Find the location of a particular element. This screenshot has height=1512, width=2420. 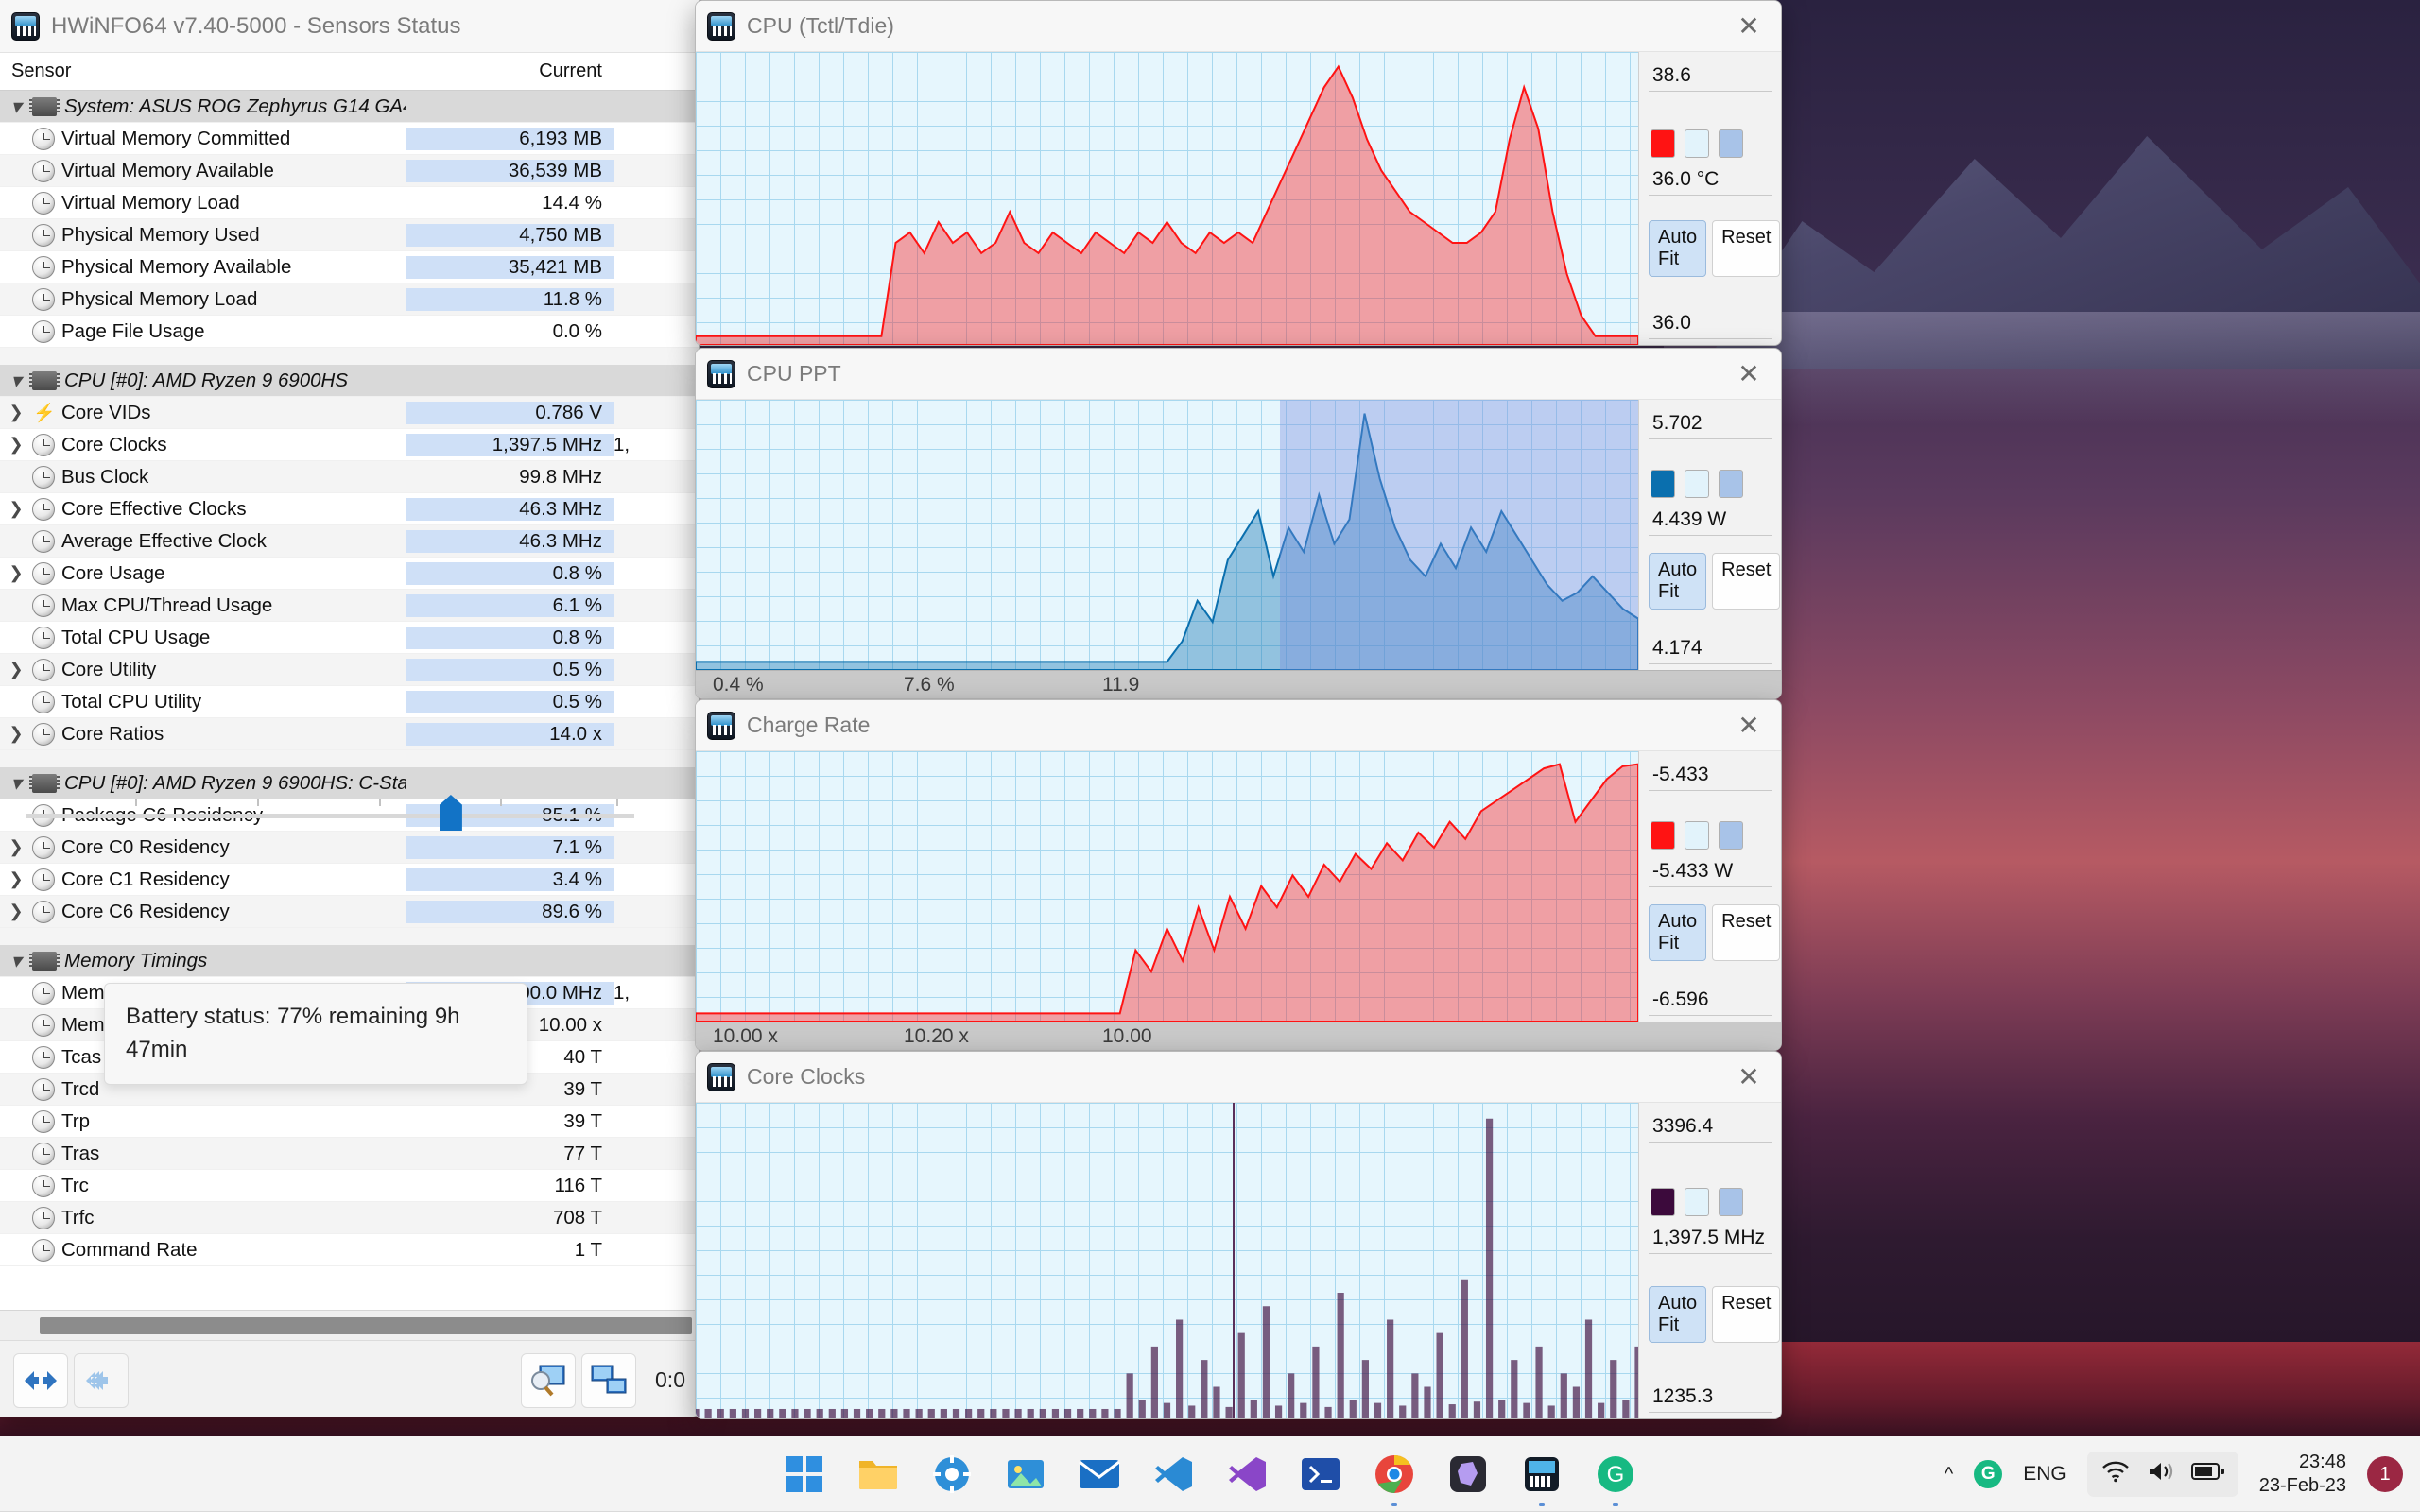

obsidian-icon is located at coordinates (1468, 1474).